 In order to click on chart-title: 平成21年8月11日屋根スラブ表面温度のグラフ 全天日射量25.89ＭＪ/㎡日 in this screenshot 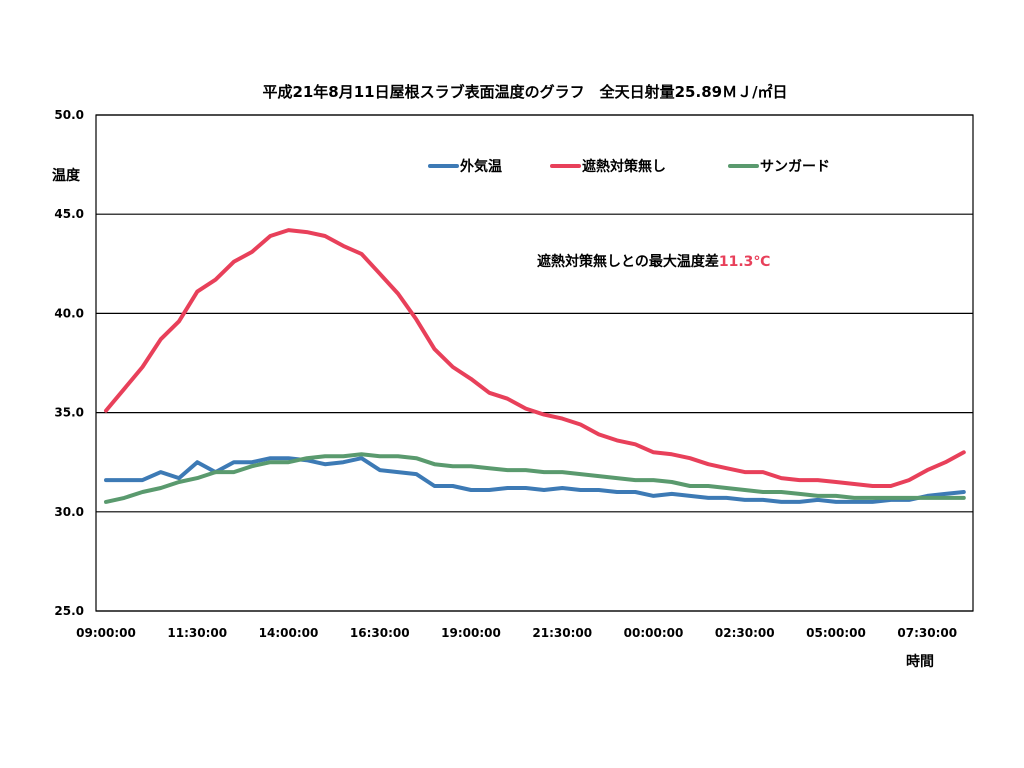, I will do `click(524, 92)`.